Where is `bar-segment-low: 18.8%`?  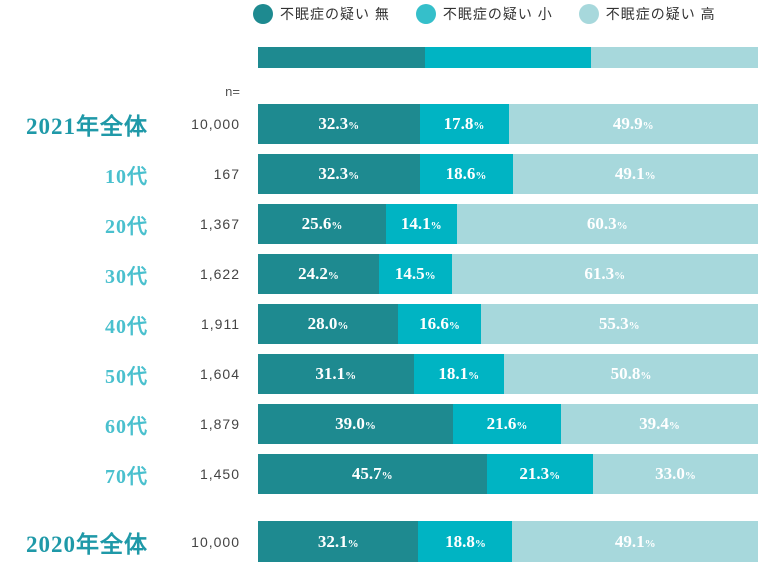 bar-segment-low: 18.8% is located at coordinates (465, 541).